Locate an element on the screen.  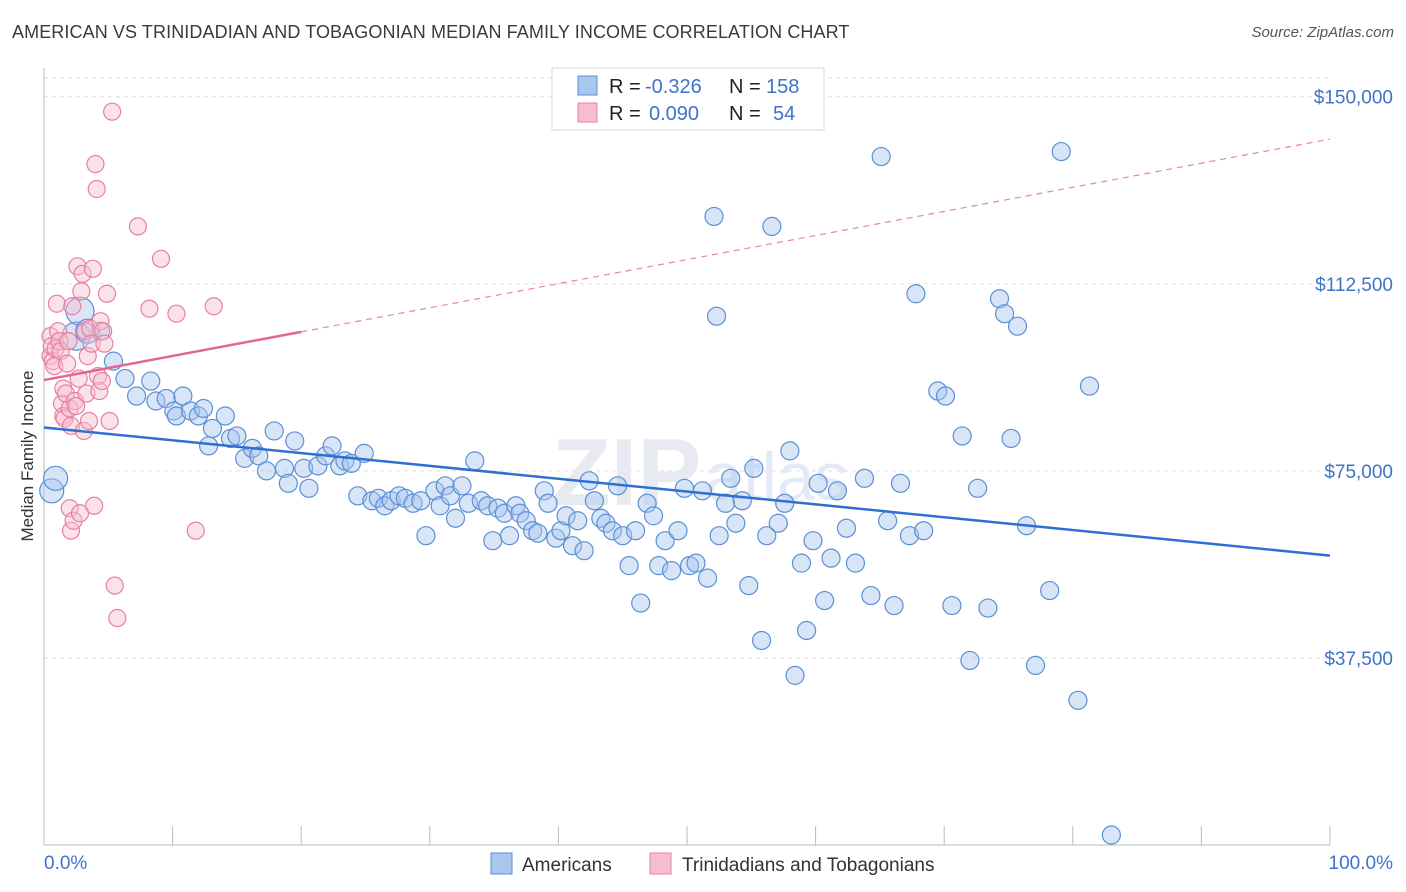
y-tick-label-2: $112,500 is located at coordinates (1354, 285).